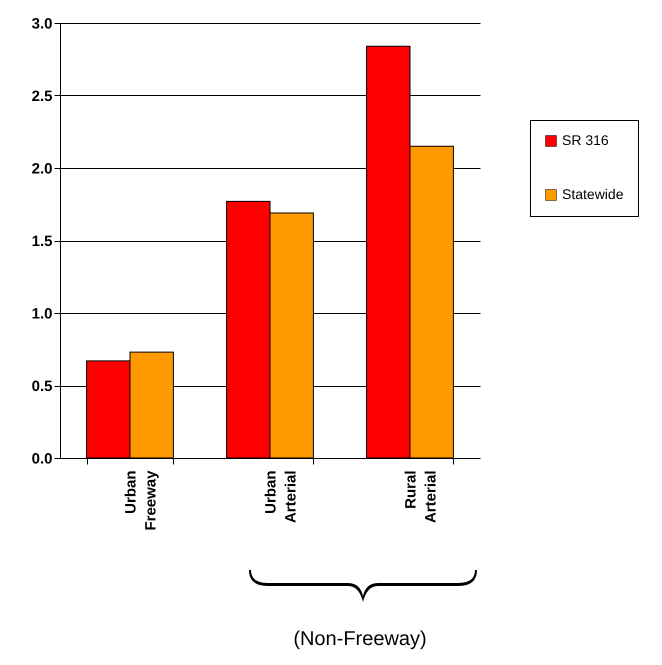  What do you see at coordinates (42, 241) in the screenshot?
I see `y-tick-label: 1.5` at bounding box center [42, 241].